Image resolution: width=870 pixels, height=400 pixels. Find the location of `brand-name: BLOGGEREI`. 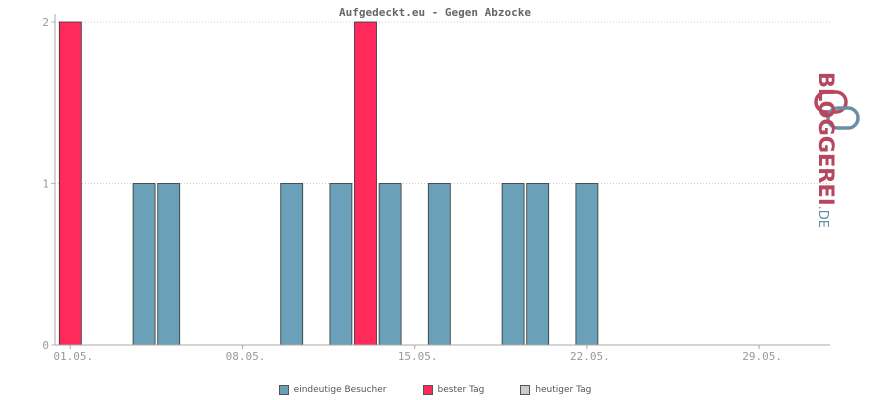

brand-name: BLOGGEREI is located at coordinates (826, 139).